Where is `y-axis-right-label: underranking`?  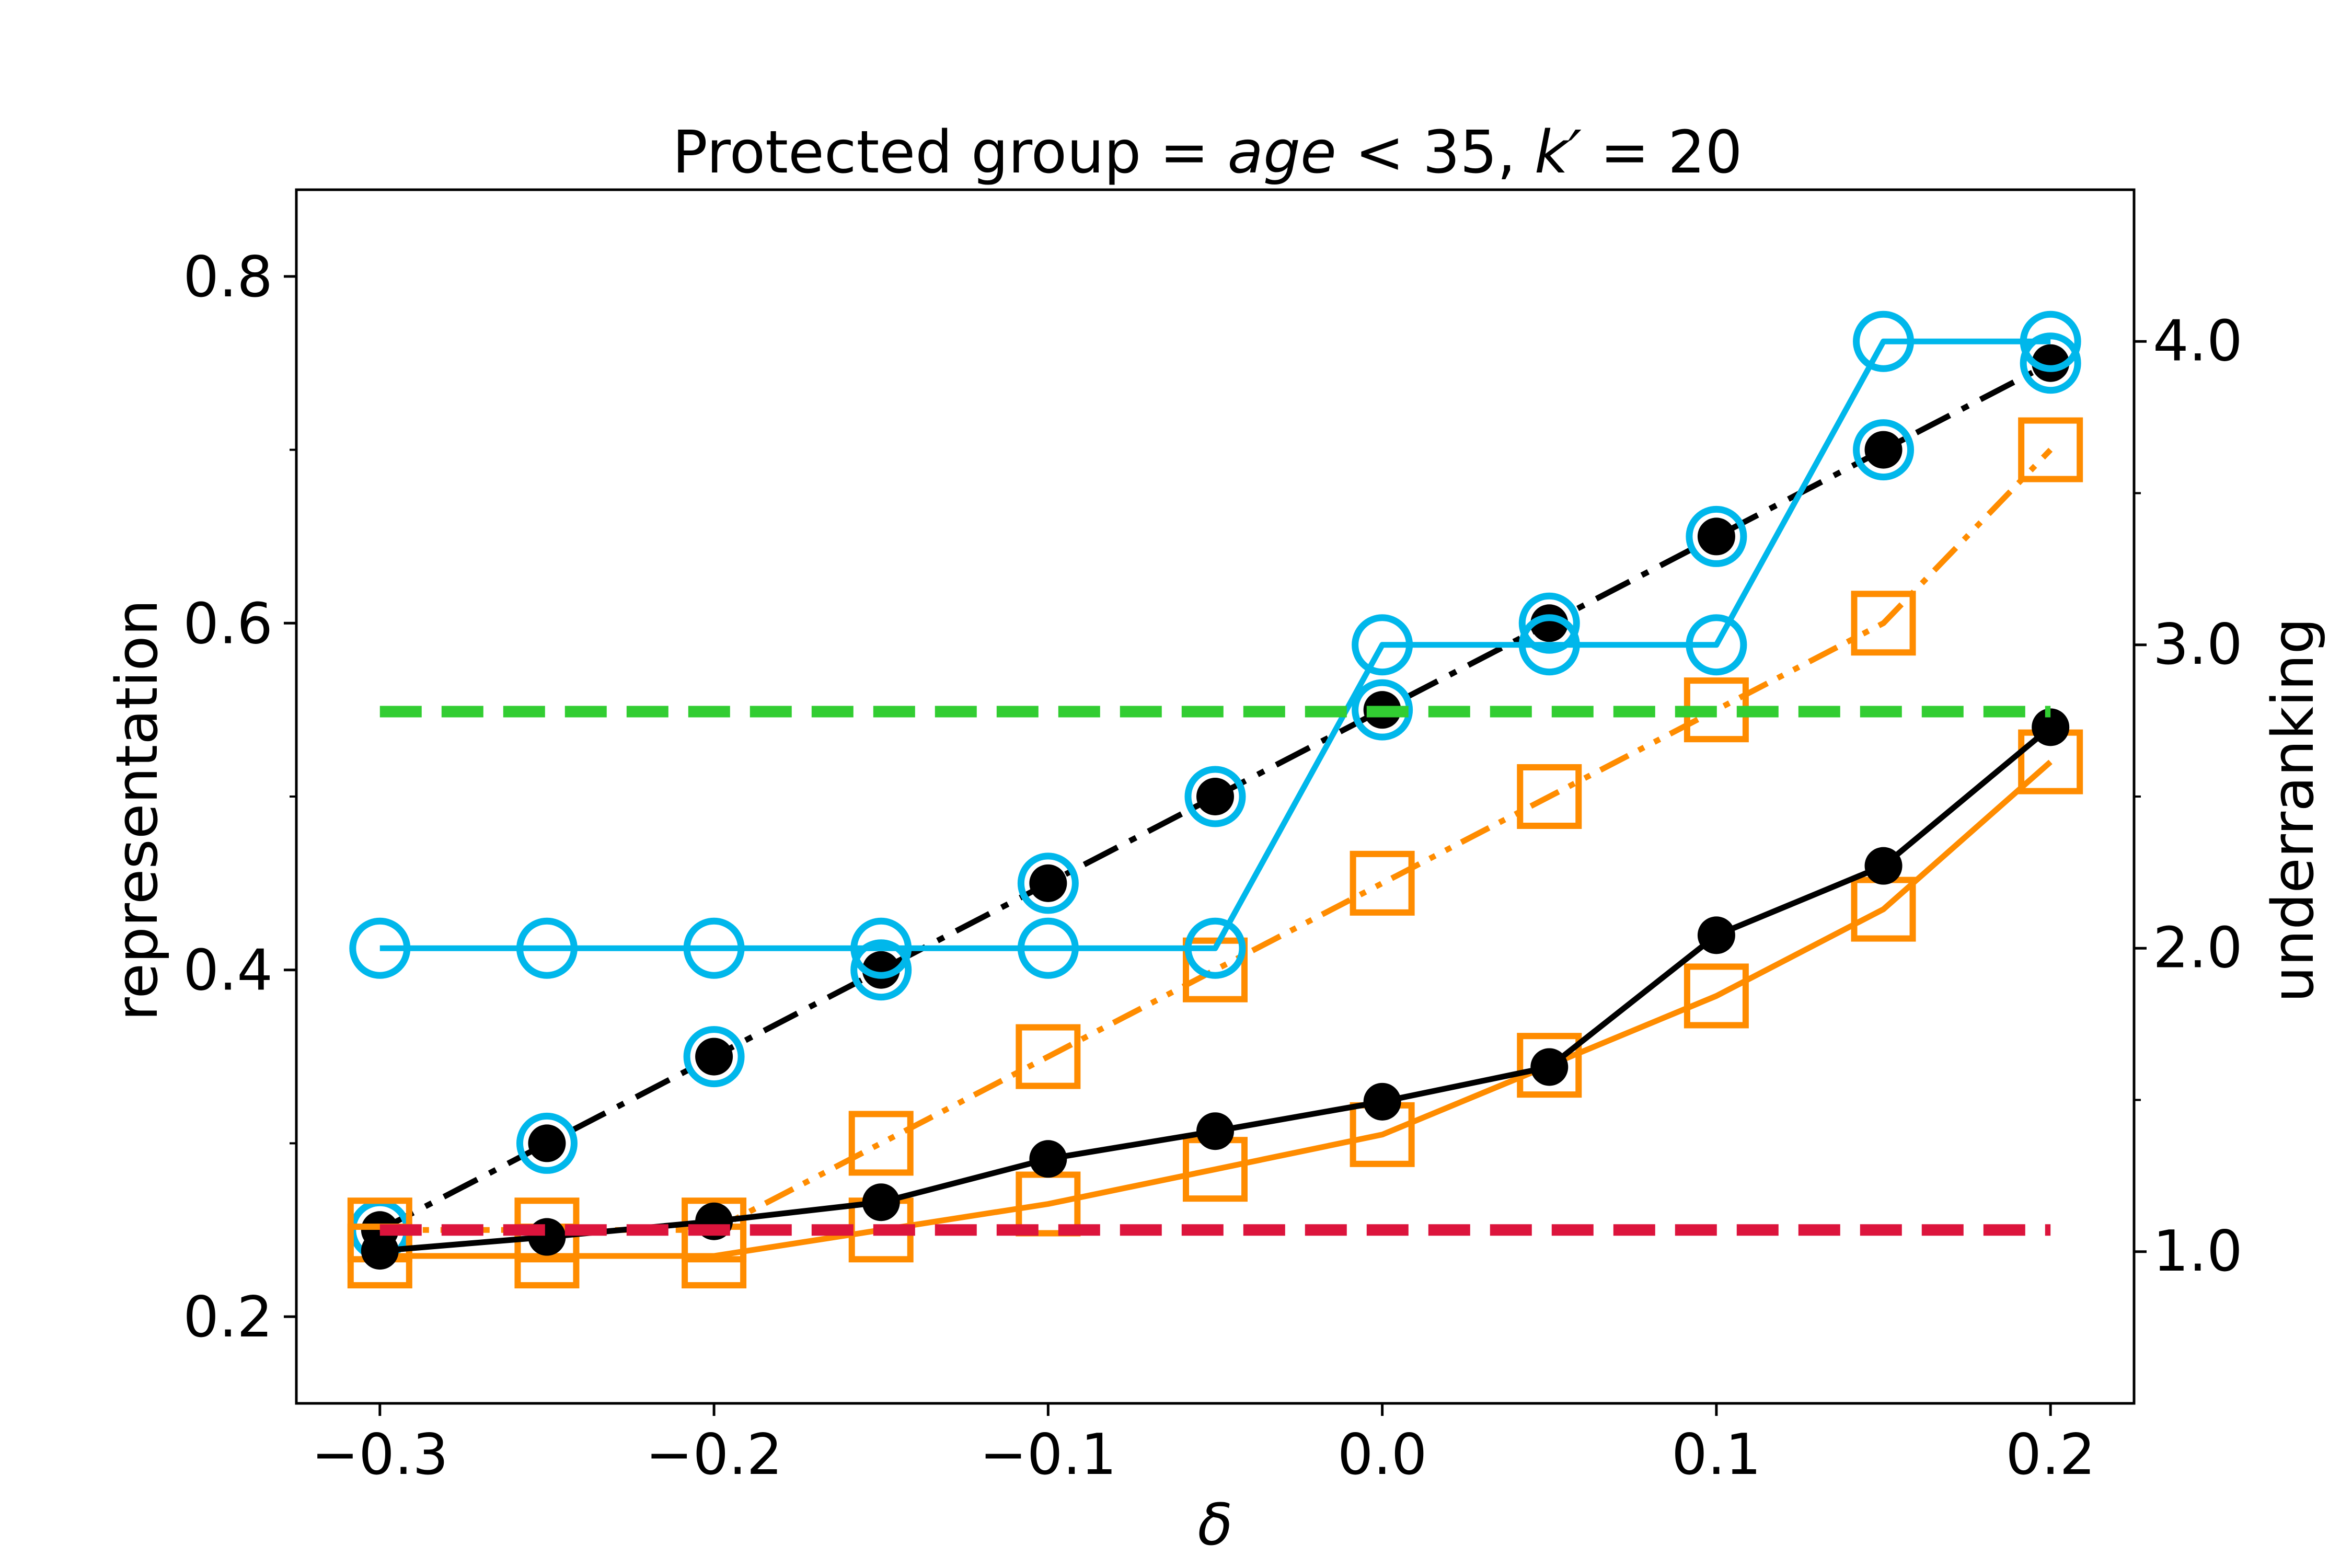 y-axis-right-label: underranking is located at coordinates (2292, 810).